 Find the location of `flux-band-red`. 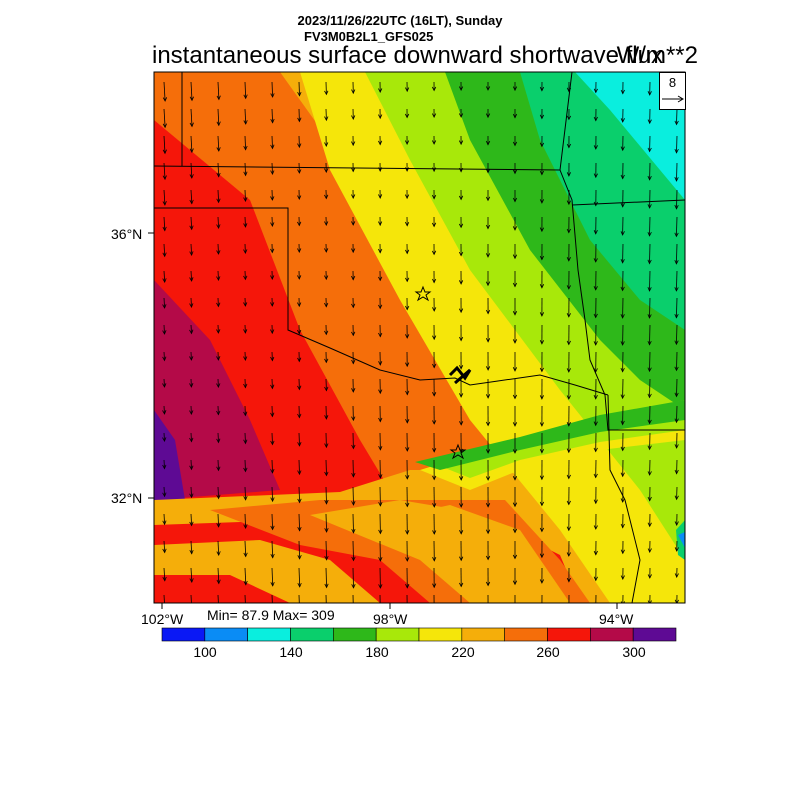

flux-band-red is located at coordinates (222, 589).